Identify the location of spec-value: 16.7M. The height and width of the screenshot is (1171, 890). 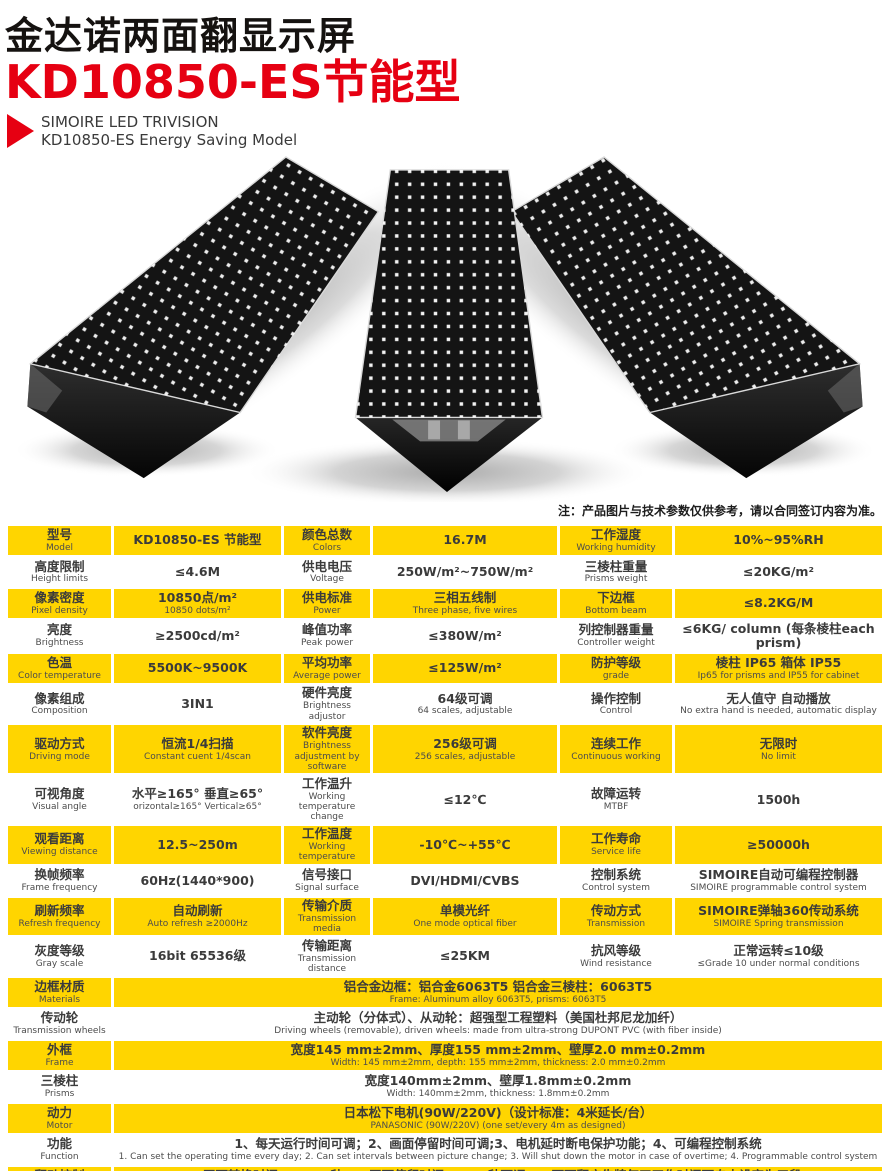
(465, 541).